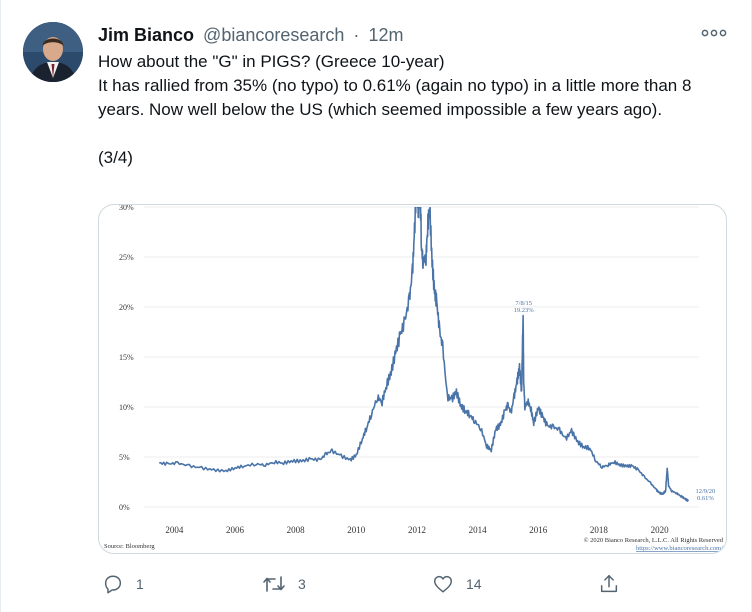 Image resolution: width=752 pixels, height=612 pixels. Describe the element at coordinates (235, 530) in the screenshot. I see `x-tick-label: 2006` at that location.